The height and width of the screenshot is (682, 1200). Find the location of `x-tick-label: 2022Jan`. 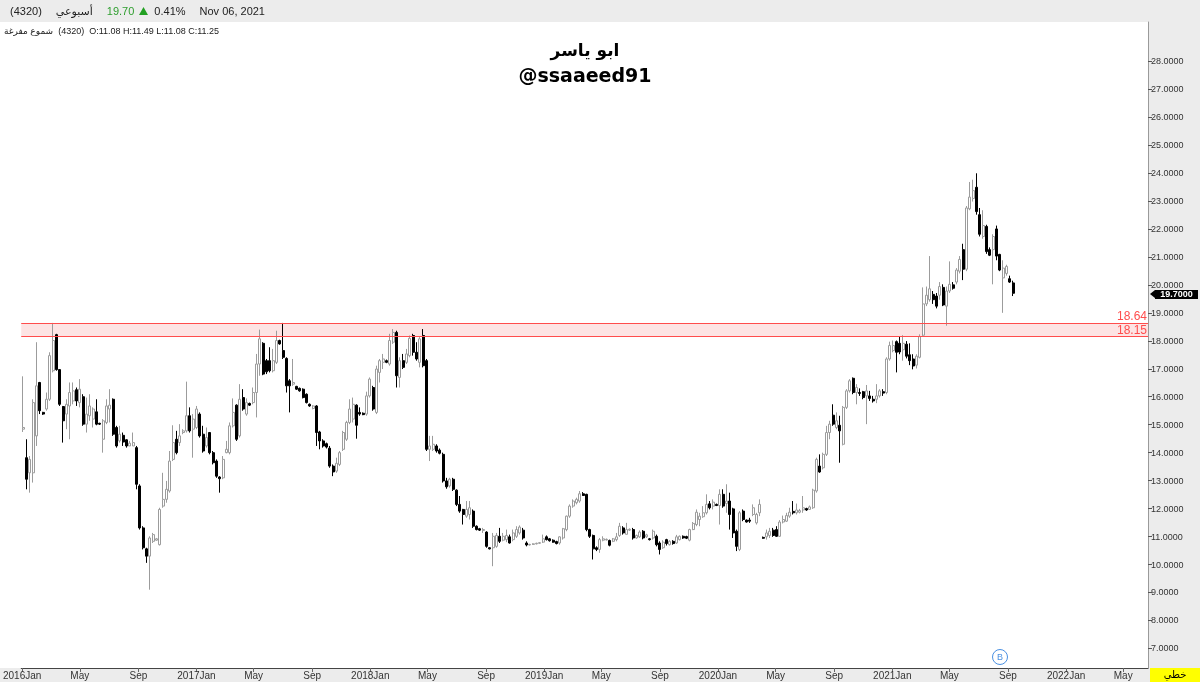

x-tick-label: 2022Jan is located at coordinates (1066, 675).